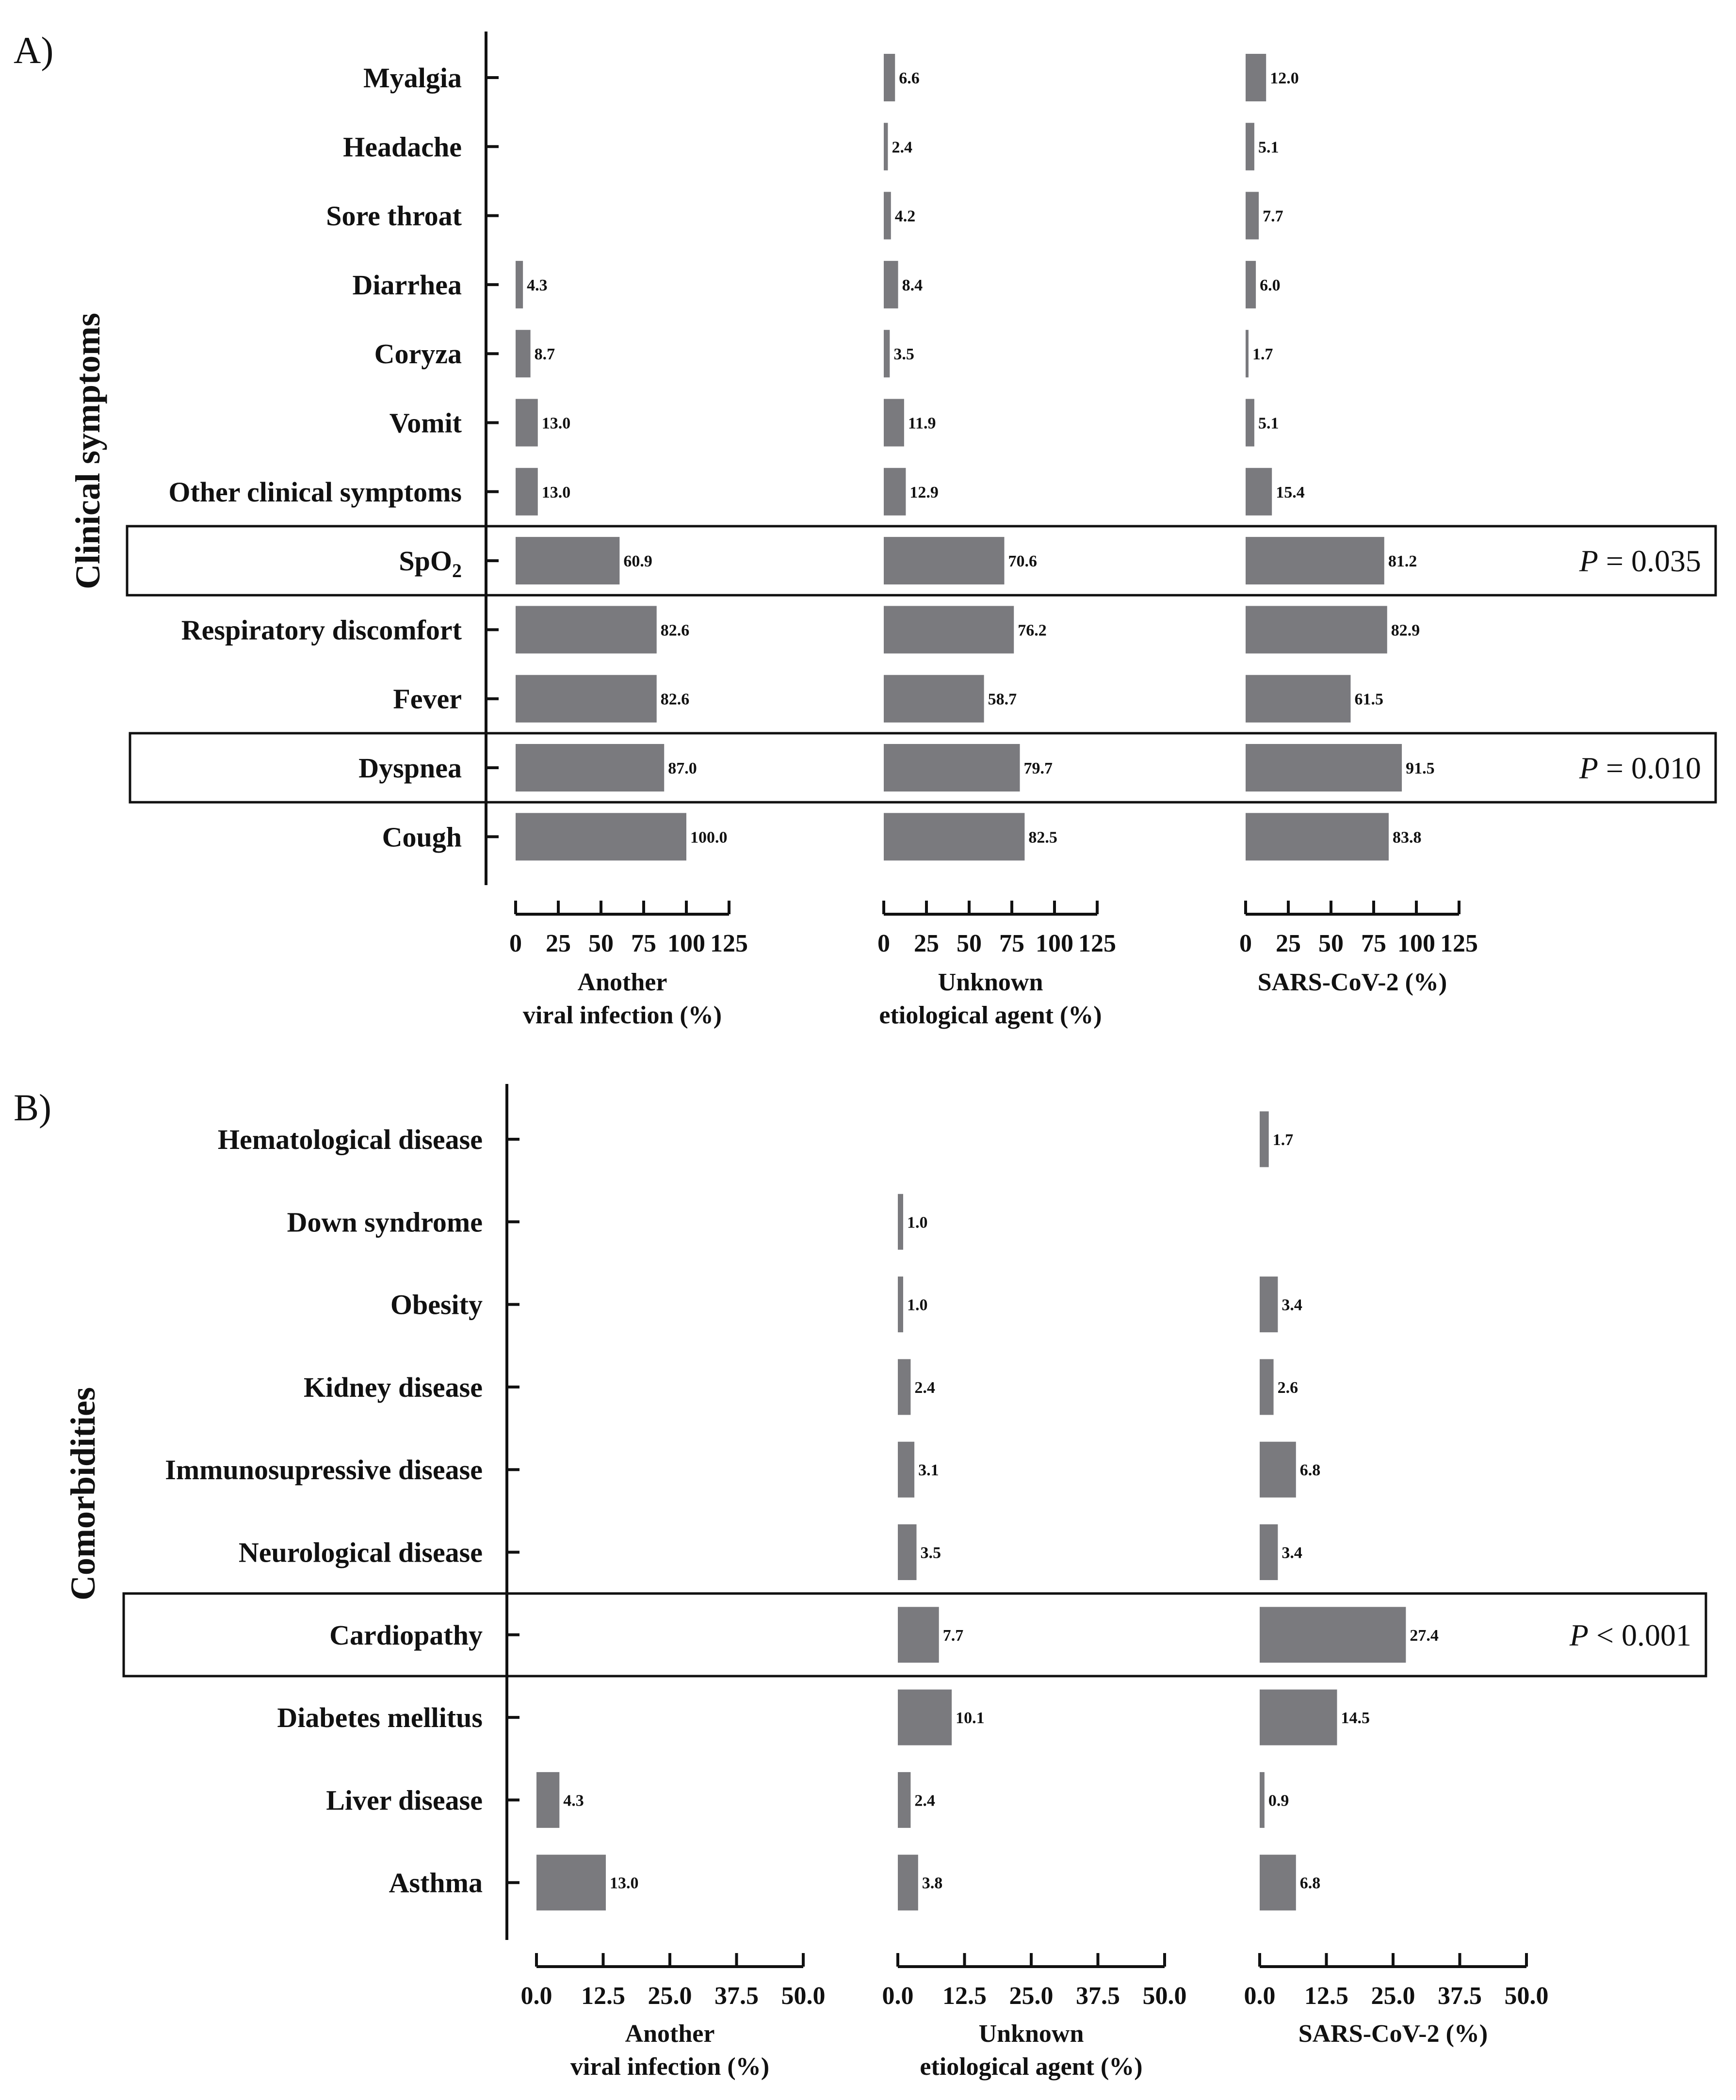  I want to click on bar-unknown-etiological-agent-kidney-disease, so click(904, 1387).